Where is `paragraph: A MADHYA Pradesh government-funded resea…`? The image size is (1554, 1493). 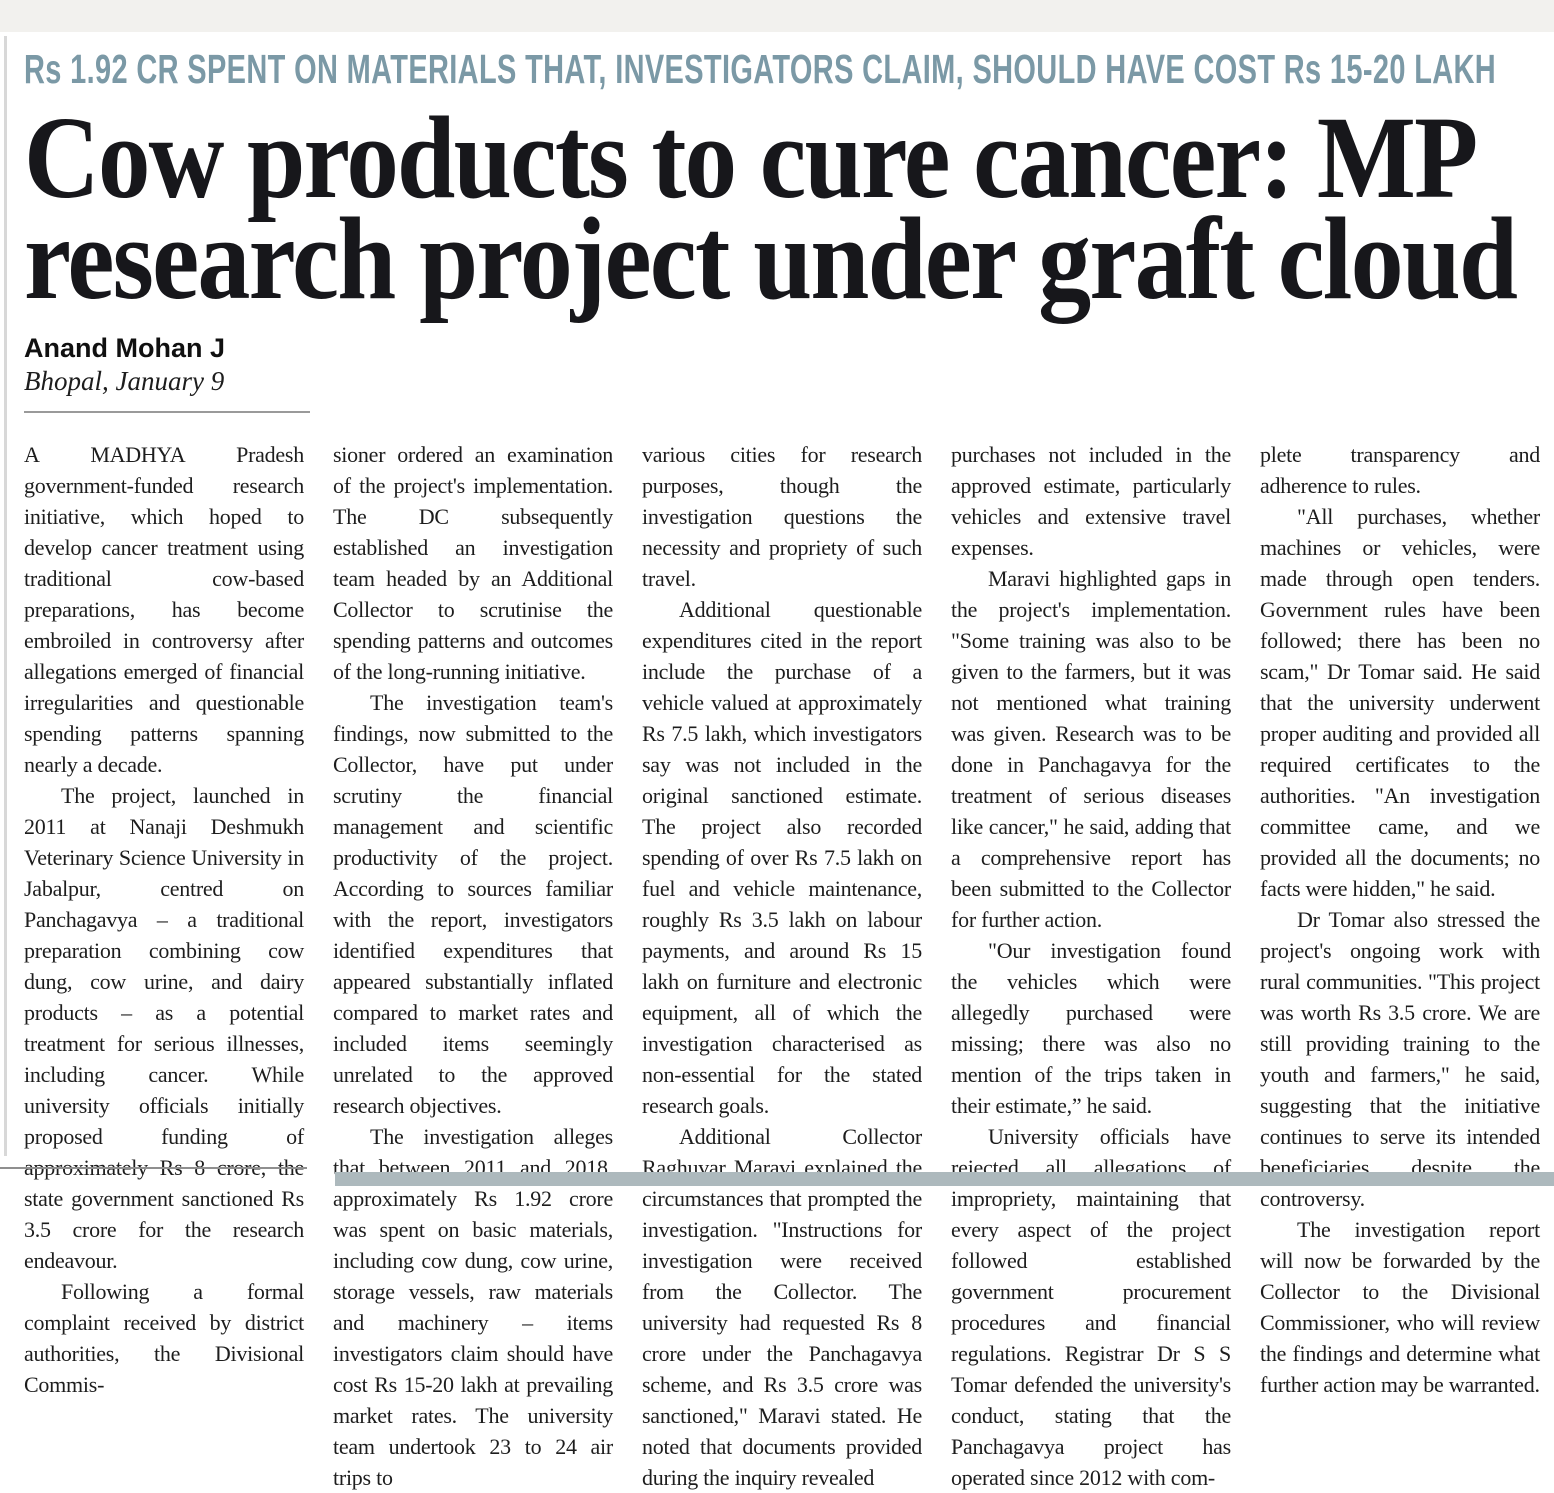
paragraph: A MADHYA Pradesh government-funded resea… is located at coordinates (164, 609).